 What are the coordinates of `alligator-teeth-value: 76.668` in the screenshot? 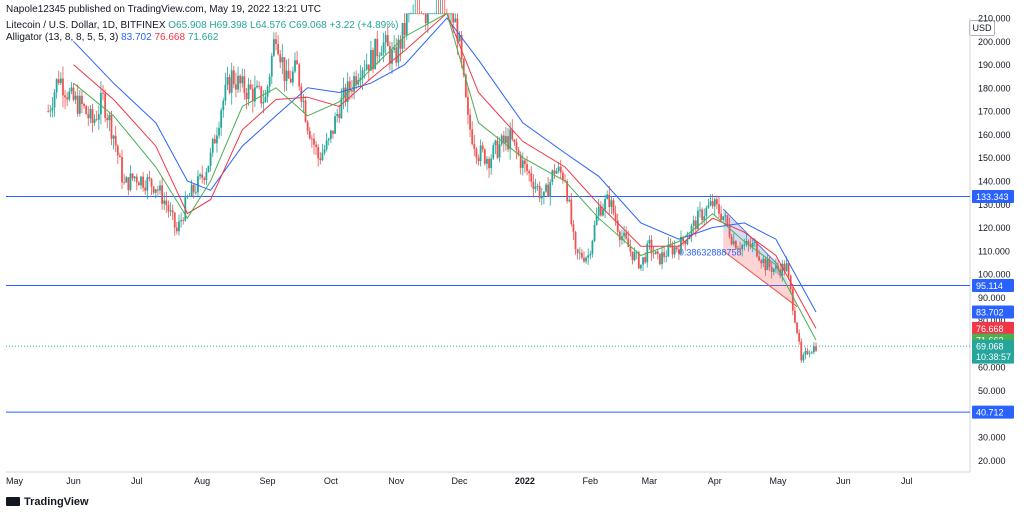 It's located at (170, 37).